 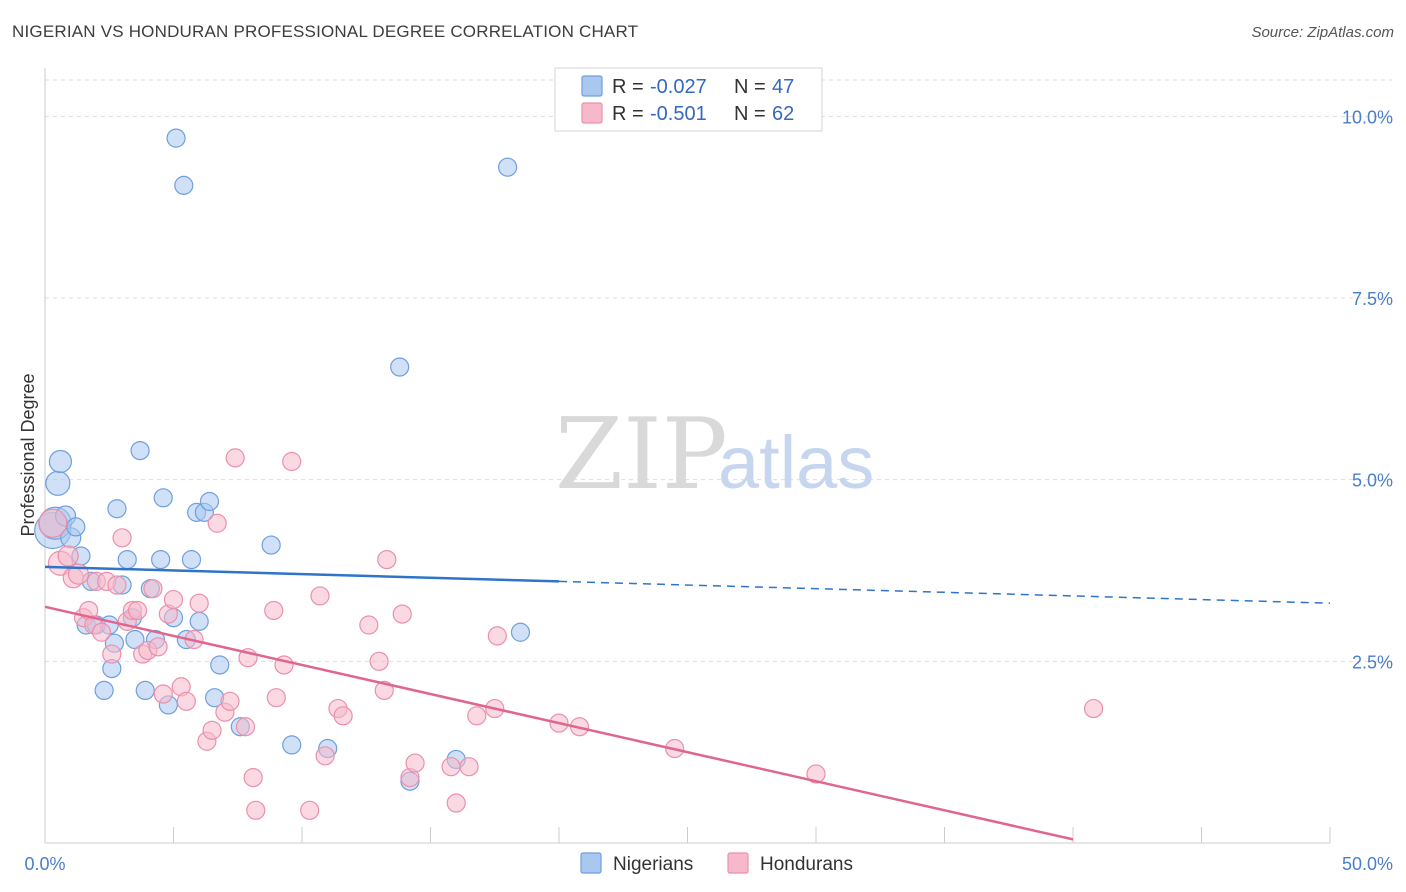 I want to click on source-credit: Source: ZipAtlas.com, so click(x=1322, y=32).